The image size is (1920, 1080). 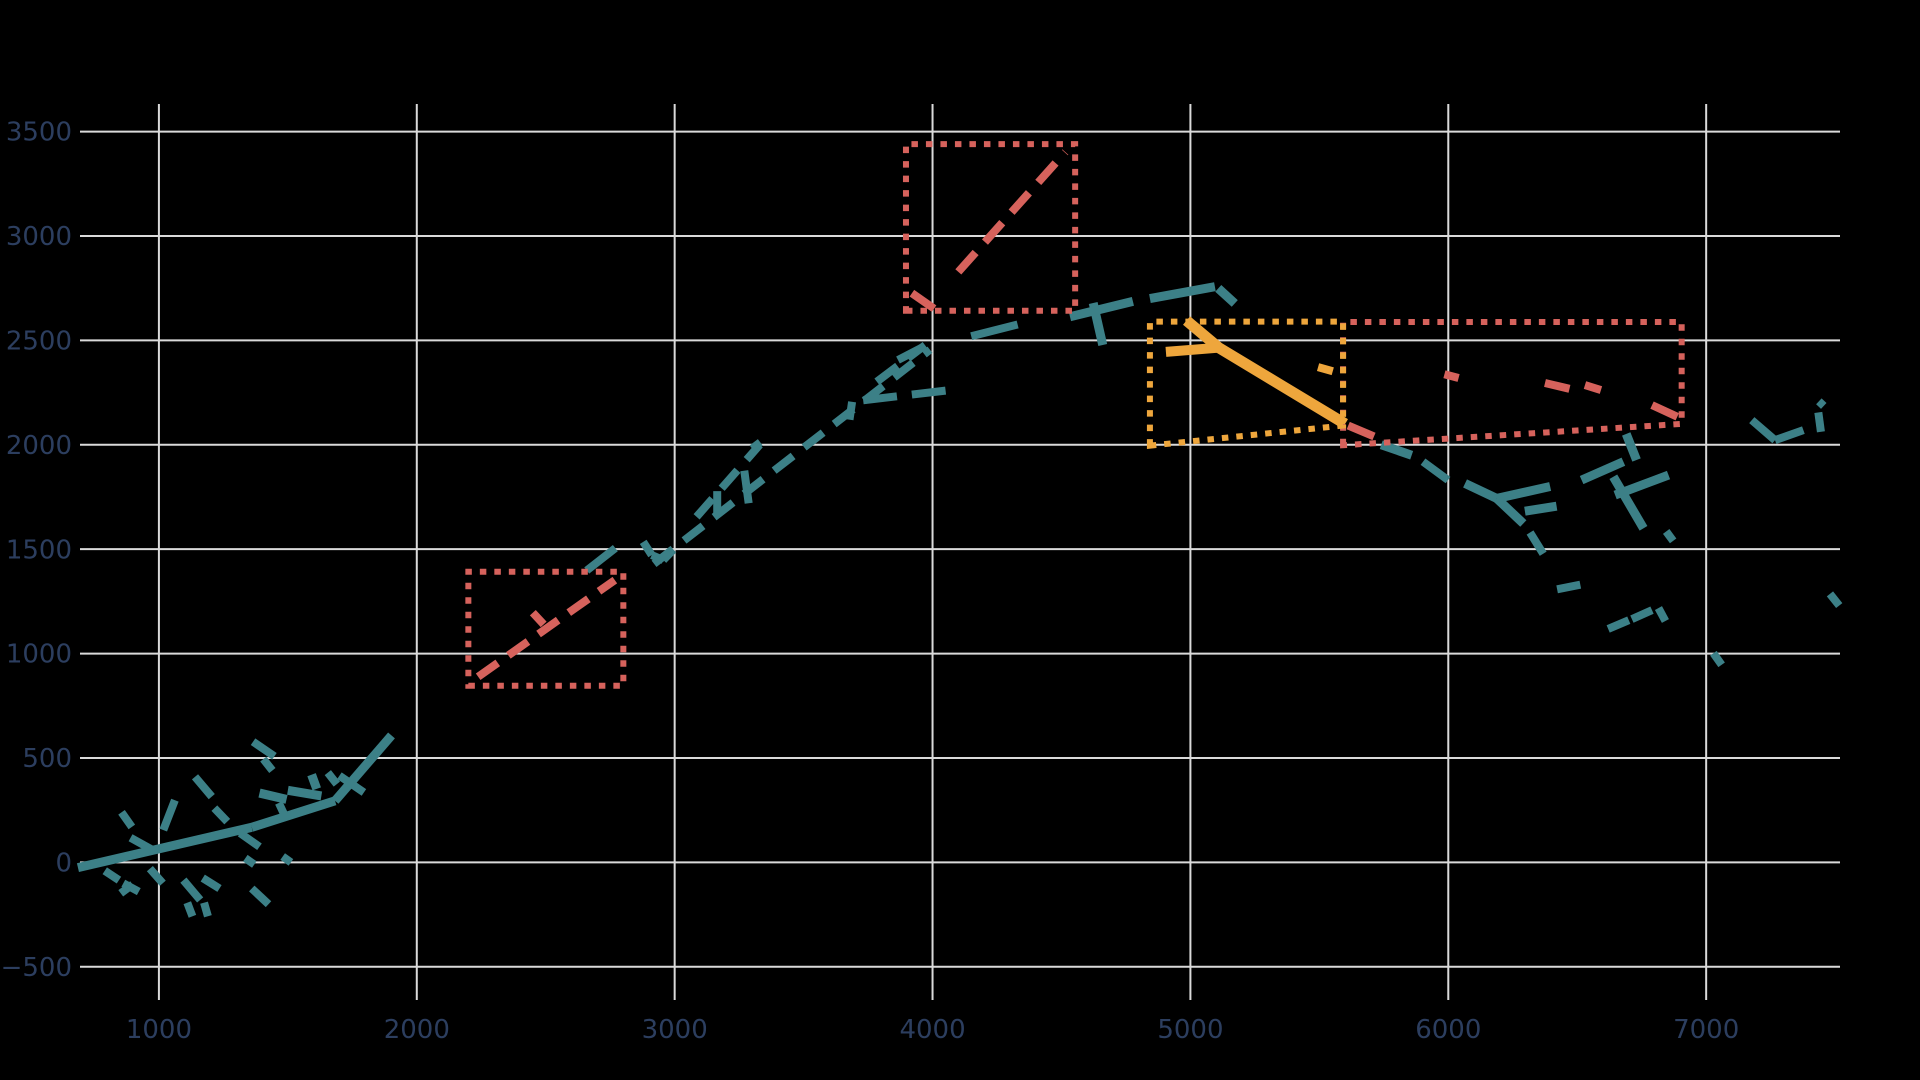 What do you see at coordinates (1448, 1030) in the screenshot?
I see `x-tick-label-6000: 6000` at bounding box center [1448, 1030].